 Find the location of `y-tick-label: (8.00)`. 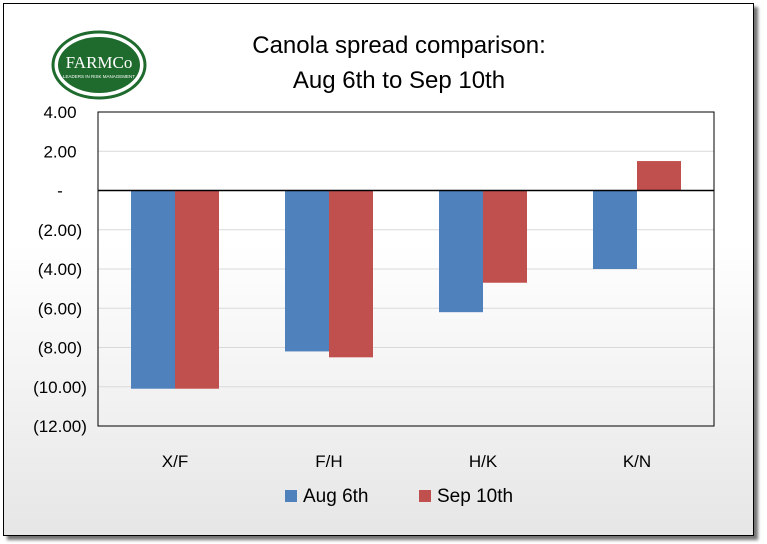

y-tick-label: (8.00) is located at coordinates (60, 348).